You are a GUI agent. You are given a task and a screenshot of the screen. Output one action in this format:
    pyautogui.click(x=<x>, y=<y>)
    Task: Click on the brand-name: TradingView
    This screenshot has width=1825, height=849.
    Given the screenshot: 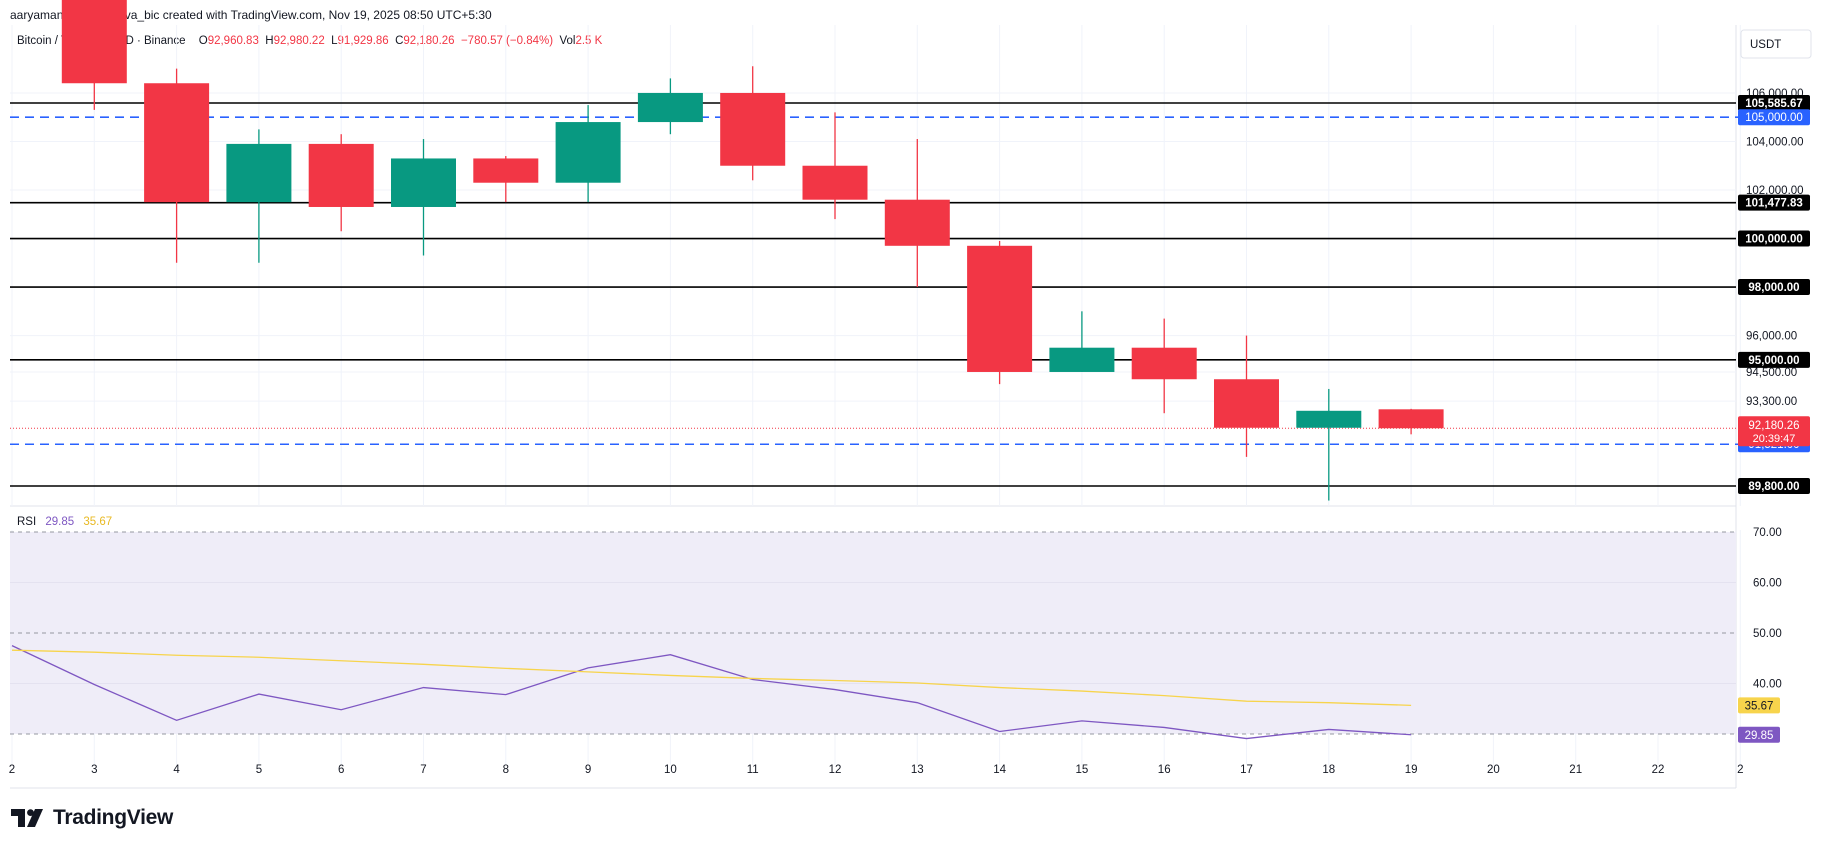 What is the action you would take?
    pyautogui.click(x=113, y=817)
    